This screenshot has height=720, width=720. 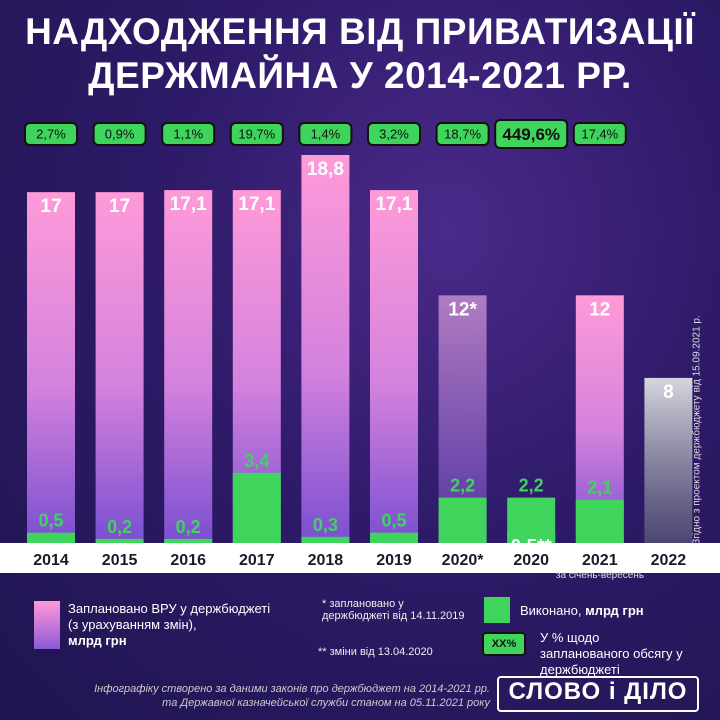 I want to click on planned-value-2022: 8, so click(x=668, y=392).